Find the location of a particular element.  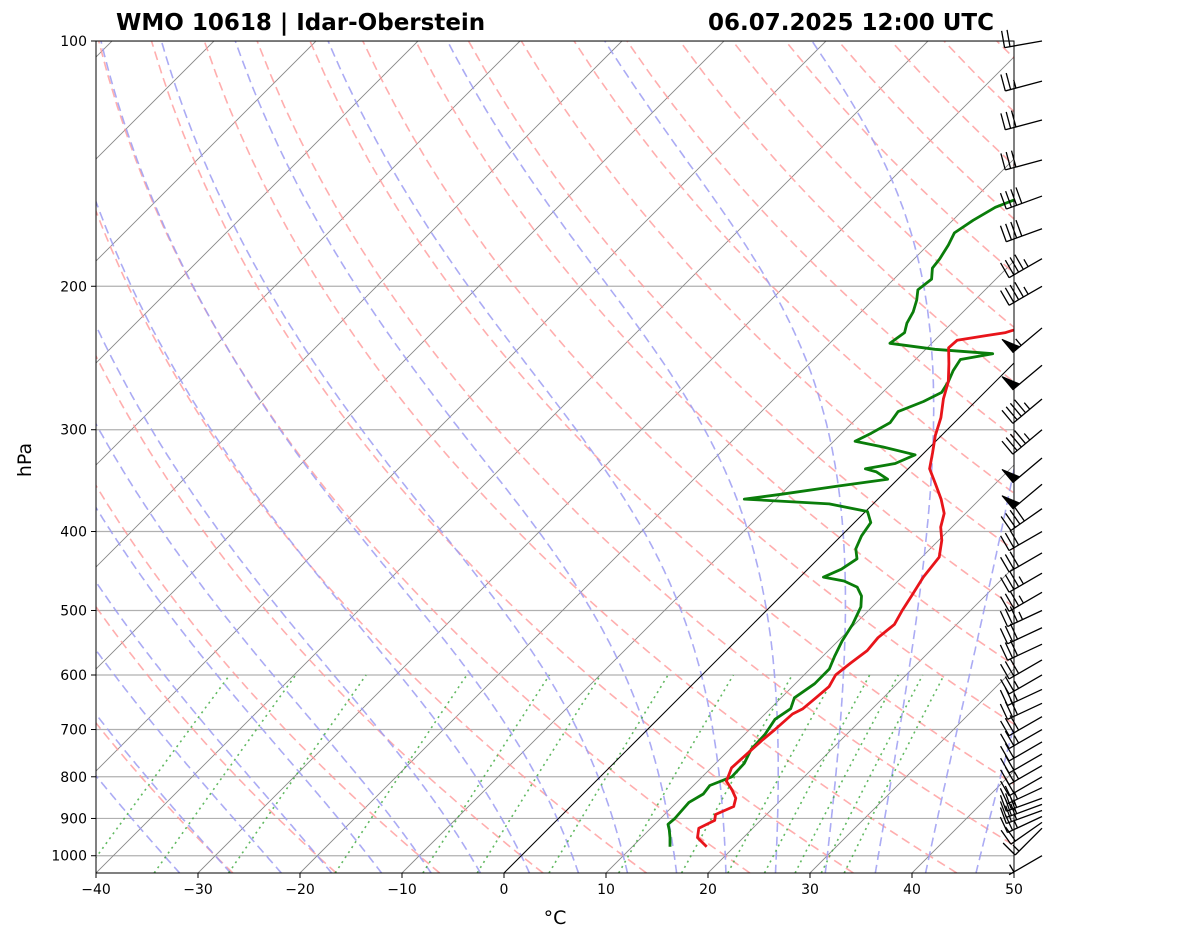

y-tick-label: 800 is located at coordinates (73, 778).